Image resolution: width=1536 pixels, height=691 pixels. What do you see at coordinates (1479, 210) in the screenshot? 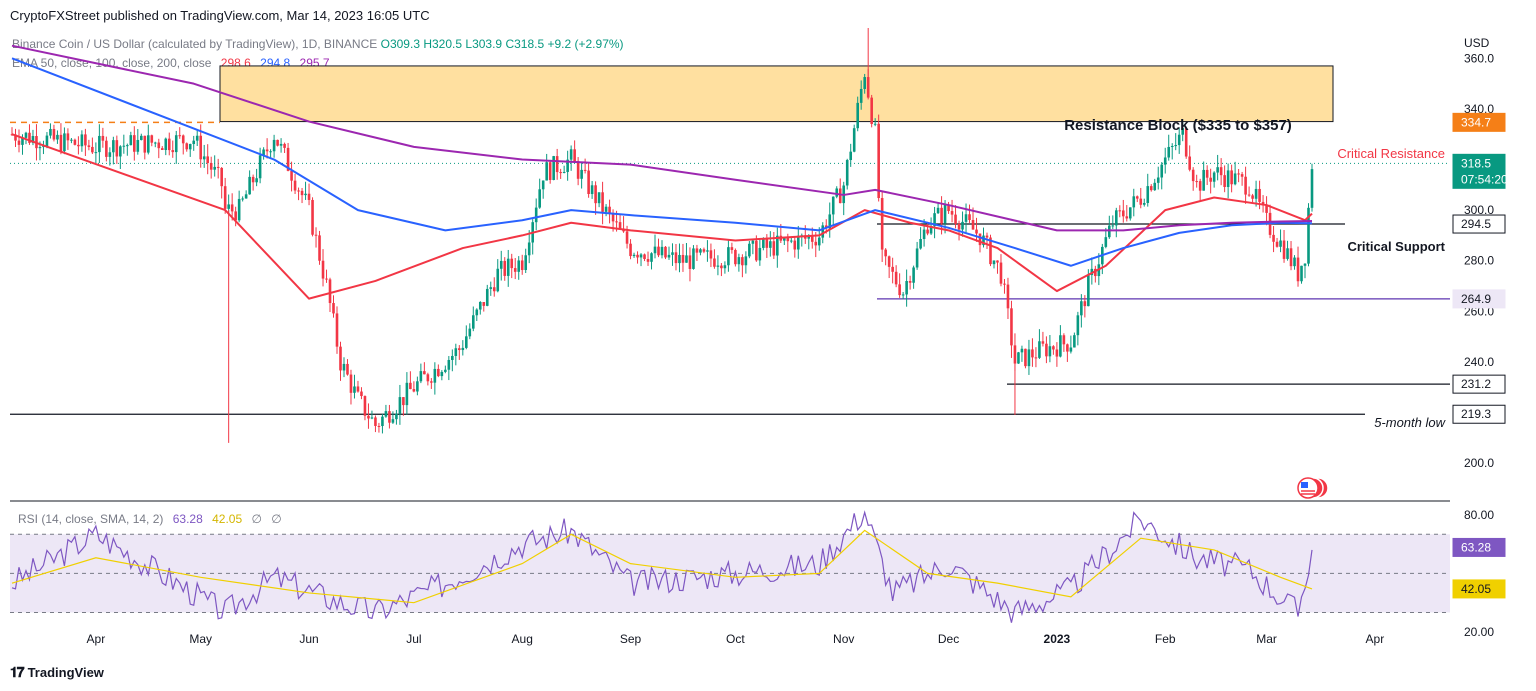
I see `price-tick-label: 300.0` at bounding box center [1479, 210].